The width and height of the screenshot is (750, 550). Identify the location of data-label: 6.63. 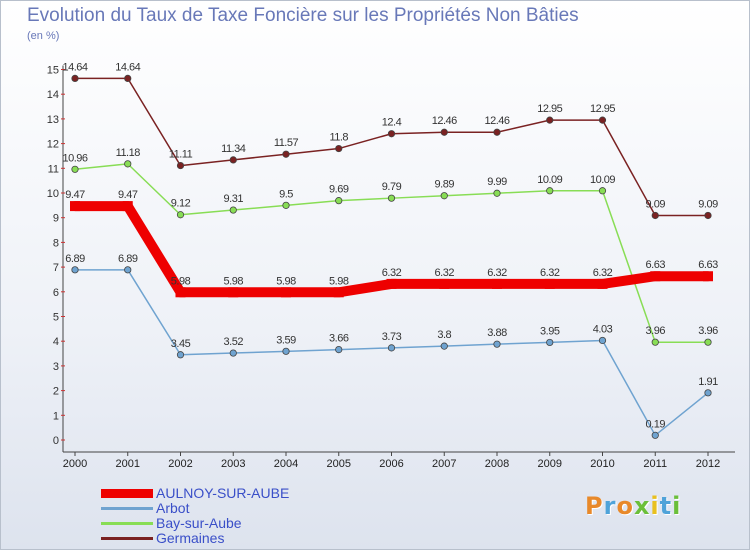
(656, 265).